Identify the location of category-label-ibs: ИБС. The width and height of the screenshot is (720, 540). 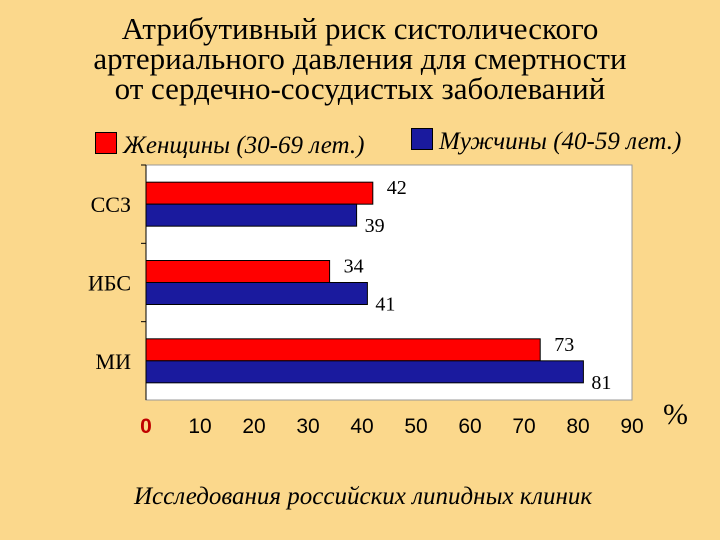
(109, 283).